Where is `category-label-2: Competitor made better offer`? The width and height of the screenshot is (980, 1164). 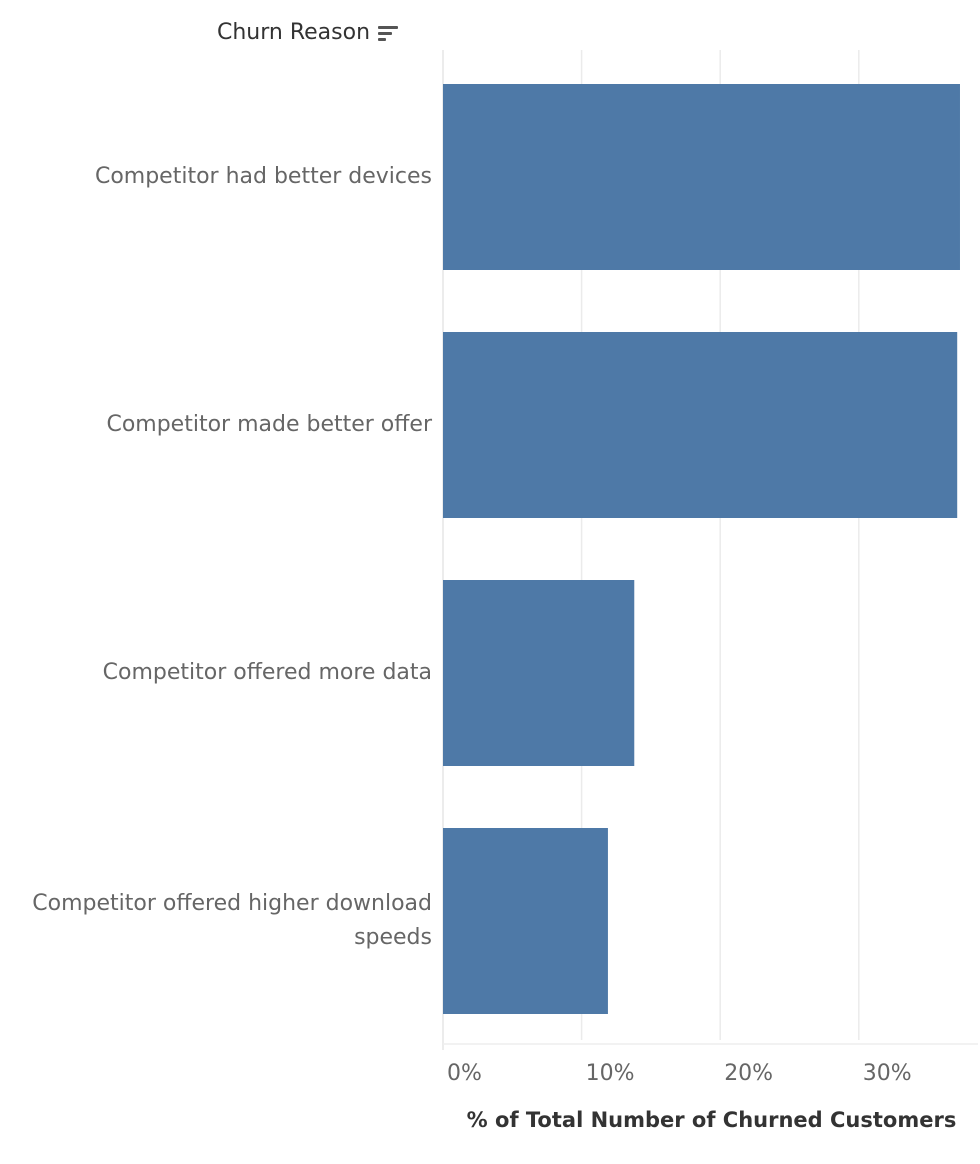 category-label-2: Competitor made better offer is located at coordinates (269, 424).